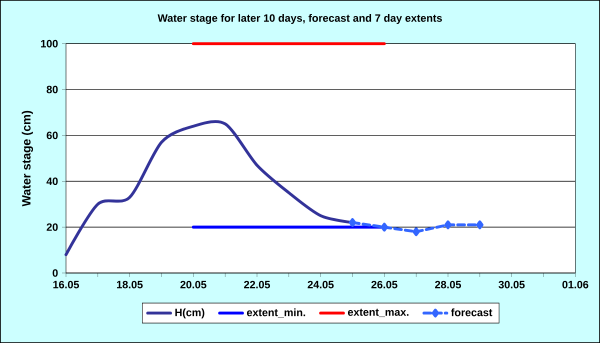 The image size is (600, 343). I want to click on y-tick-label: 100, so click(49, 44).